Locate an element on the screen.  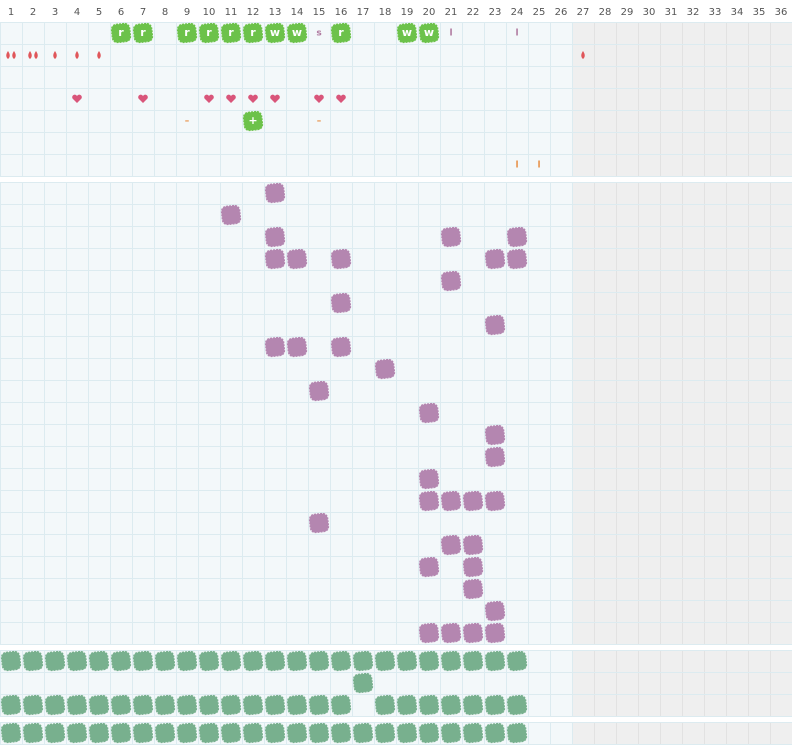
column-label: 4 is located at coordinates (77, 12).